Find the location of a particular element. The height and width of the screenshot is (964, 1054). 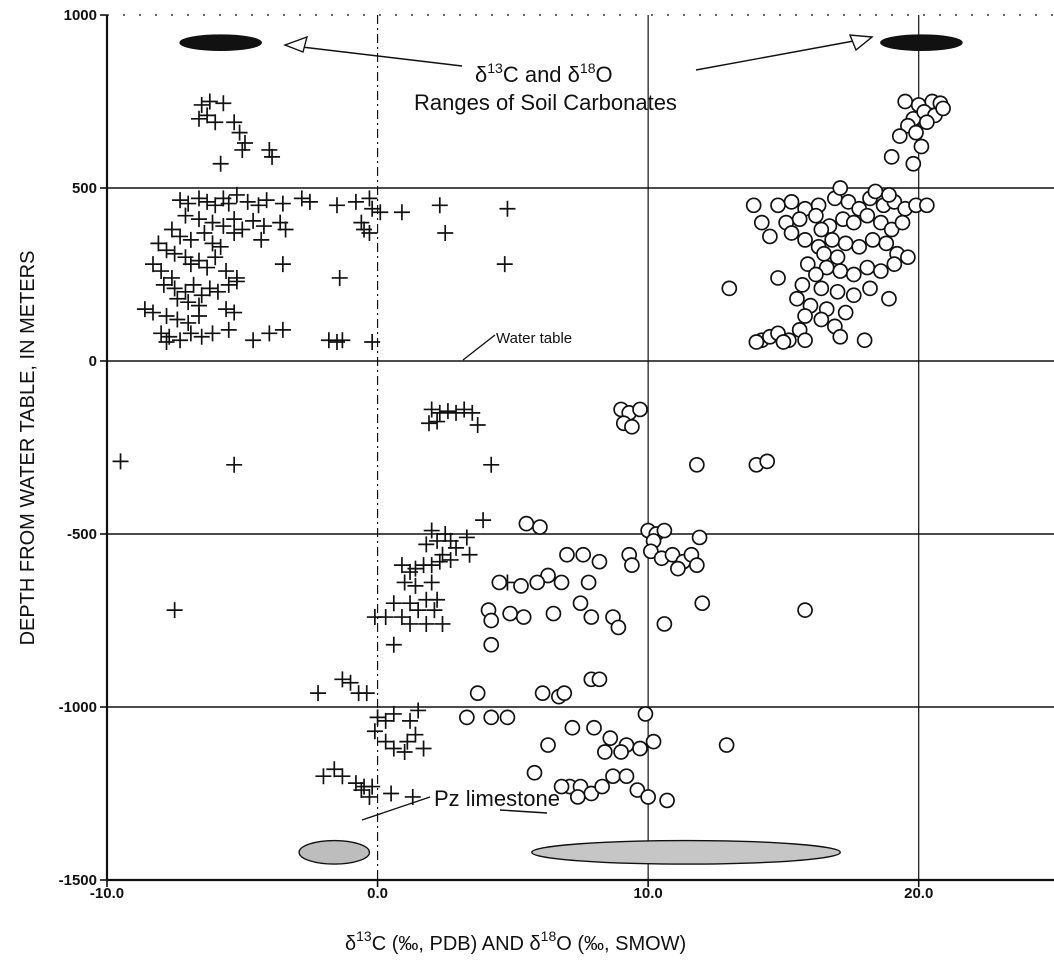

pz-leader-right is located at coordinates (523, 811).